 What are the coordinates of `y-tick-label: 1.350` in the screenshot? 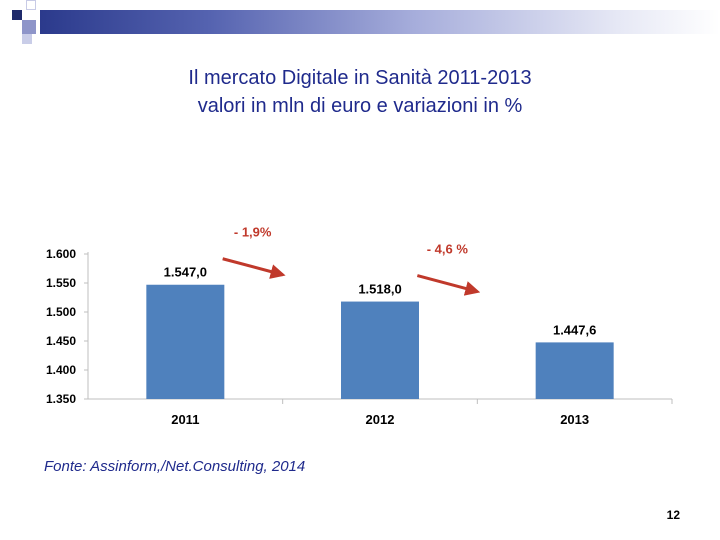 It's located at (61, 399).